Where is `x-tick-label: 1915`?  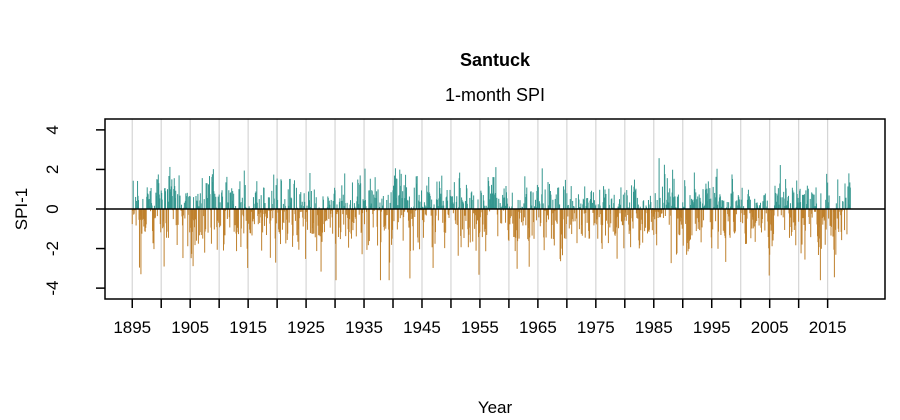
x-tick-label: 1915 is located at coordinates (248, 327).